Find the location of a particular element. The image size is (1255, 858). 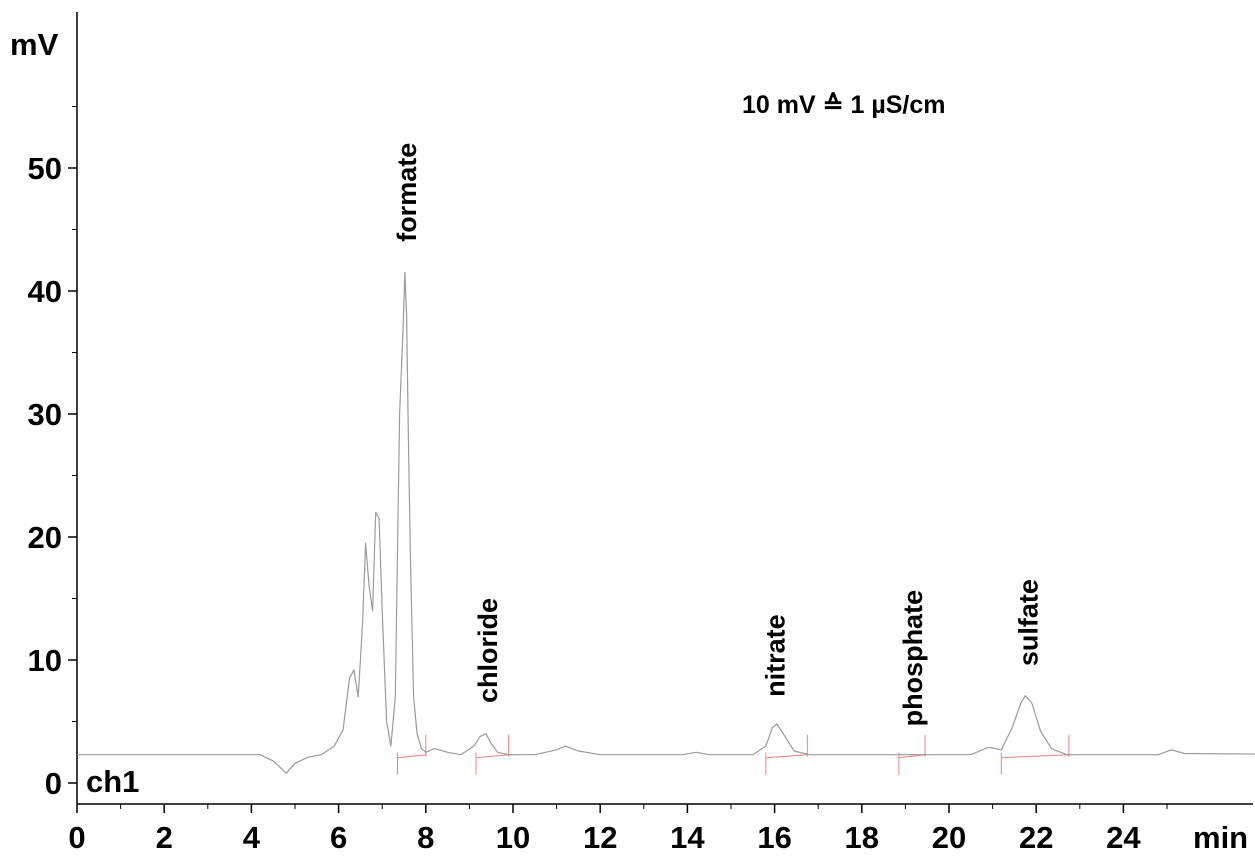

y-tick-label: 40 is located at coordinates (45, 291).